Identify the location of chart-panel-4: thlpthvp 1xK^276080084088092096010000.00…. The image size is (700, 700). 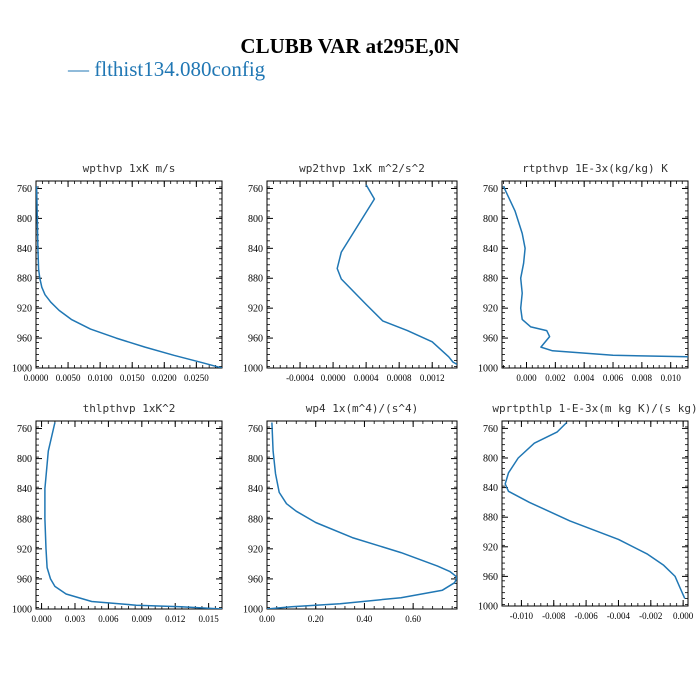
(117, 513).